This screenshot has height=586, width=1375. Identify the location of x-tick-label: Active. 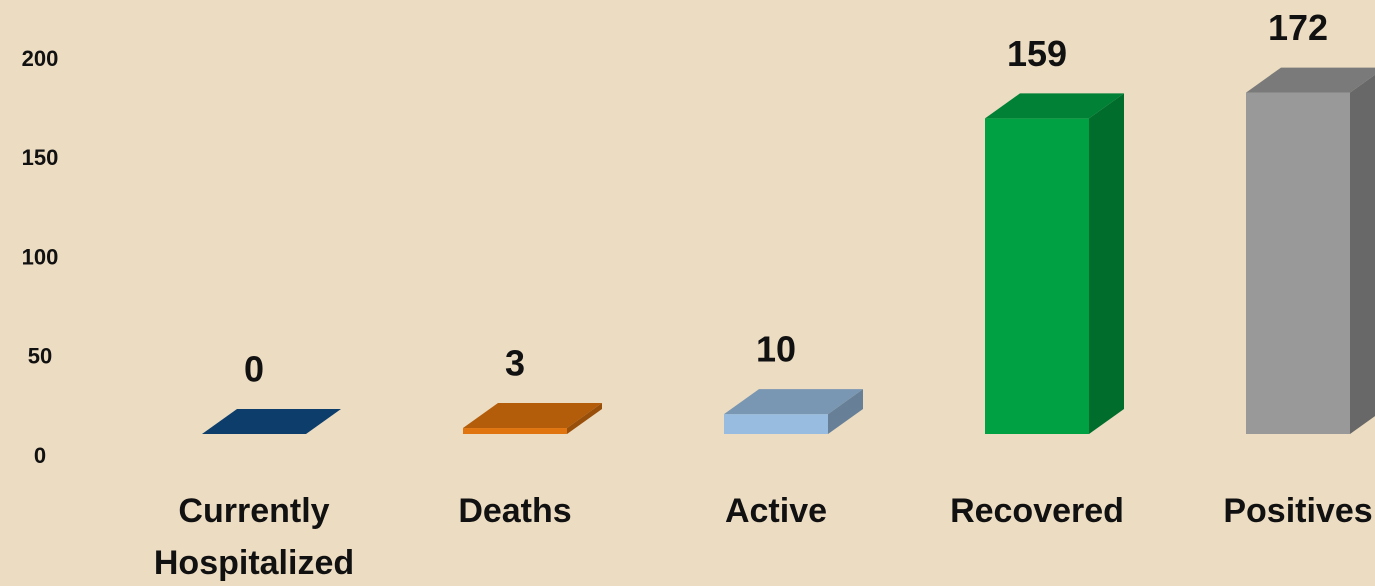
(776, 511).